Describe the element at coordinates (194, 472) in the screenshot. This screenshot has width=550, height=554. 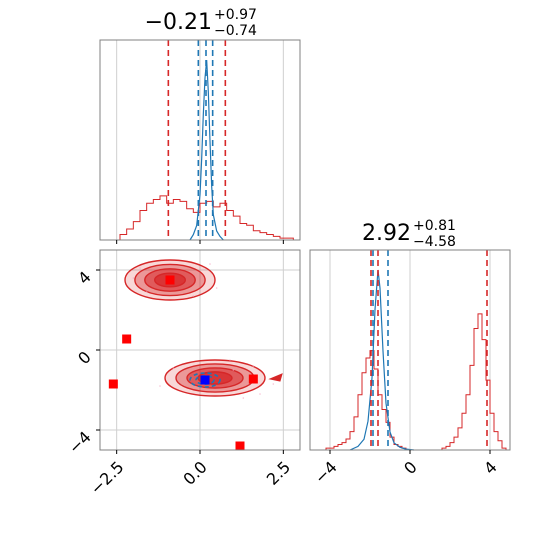
I see `tick-label-x1: 0.0` at that location.